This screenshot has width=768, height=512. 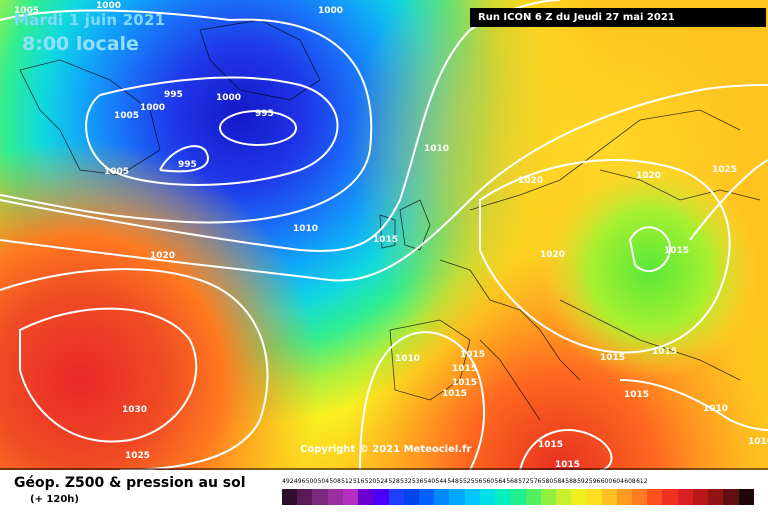 I want to click on legend-subtitle: (+ 120h), so click(x=54, y=499).